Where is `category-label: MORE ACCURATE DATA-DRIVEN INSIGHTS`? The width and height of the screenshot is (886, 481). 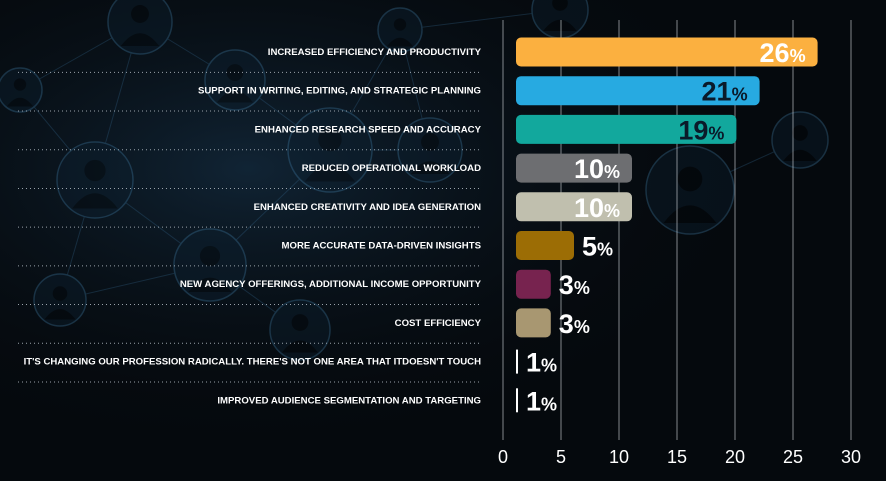 category-label: MORE ACCURATE DATA-DRIVEN INSIGHTS is located at coordinates (381, 246).